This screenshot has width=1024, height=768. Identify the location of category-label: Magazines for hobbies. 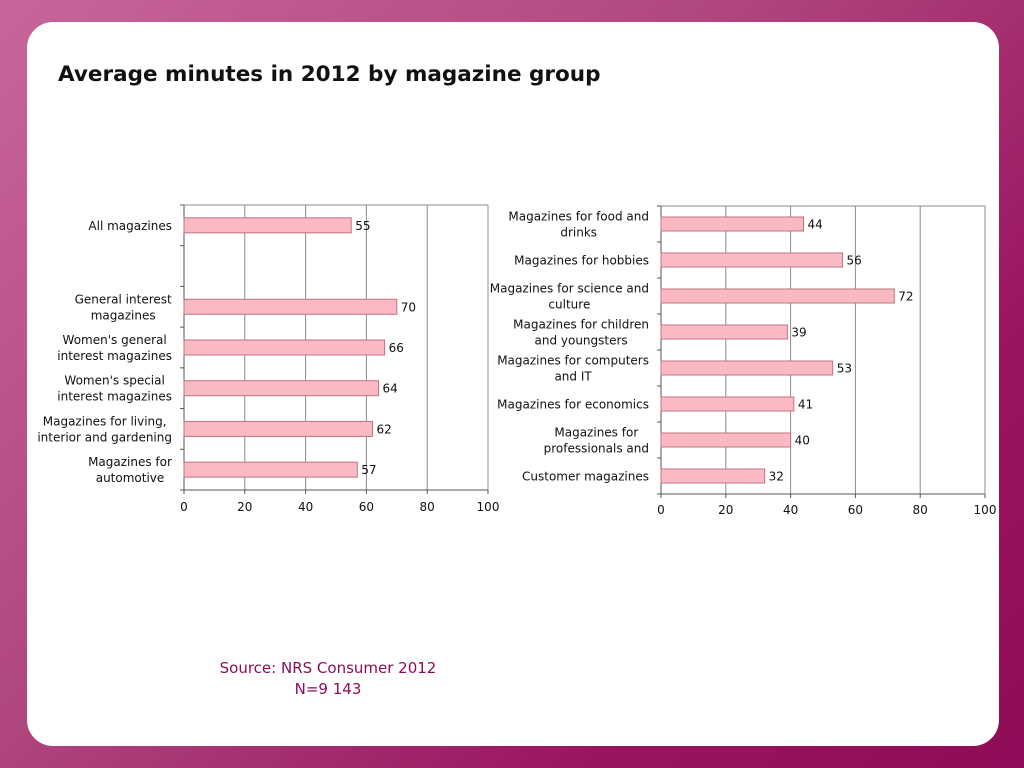
(581, 261).